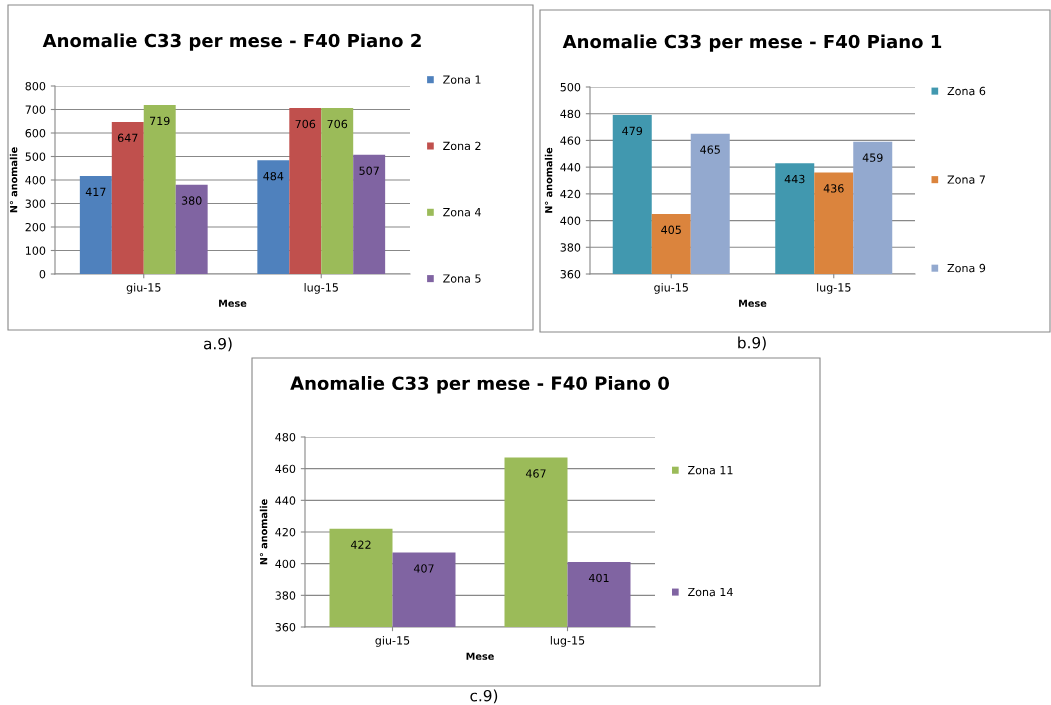 Image resolution: width=1051 pixels, height=705 pixels. Describe the element at coordinates (752, 43) in the screenshot. I see `chart-title: Anomalie C33 per mese - F40 Piano 1` at that location.